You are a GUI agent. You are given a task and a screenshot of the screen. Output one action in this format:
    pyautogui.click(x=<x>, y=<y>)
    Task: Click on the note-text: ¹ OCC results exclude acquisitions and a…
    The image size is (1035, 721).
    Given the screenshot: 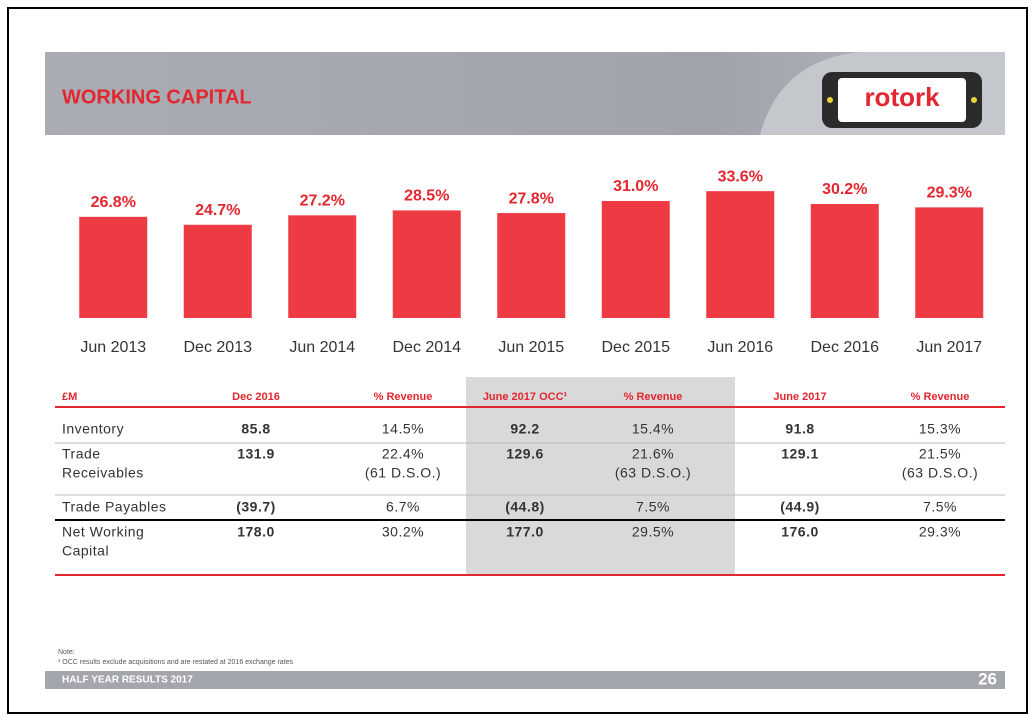 What is the action you would take?
    pyautogui.click(x=176, y=662)
    